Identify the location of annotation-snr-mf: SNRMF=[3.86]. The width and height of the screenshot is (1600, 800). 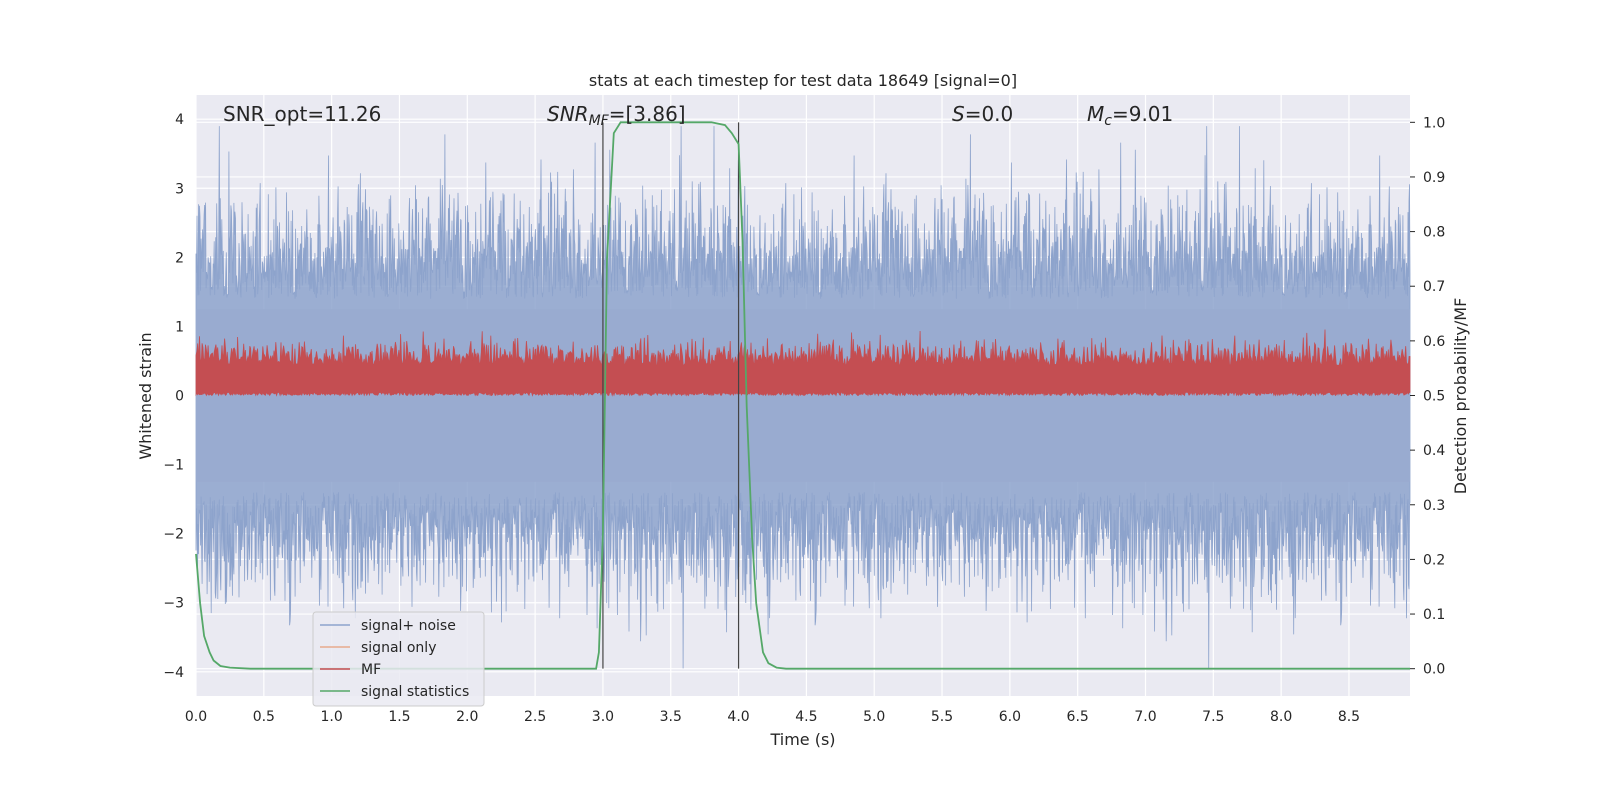
(616, 115).